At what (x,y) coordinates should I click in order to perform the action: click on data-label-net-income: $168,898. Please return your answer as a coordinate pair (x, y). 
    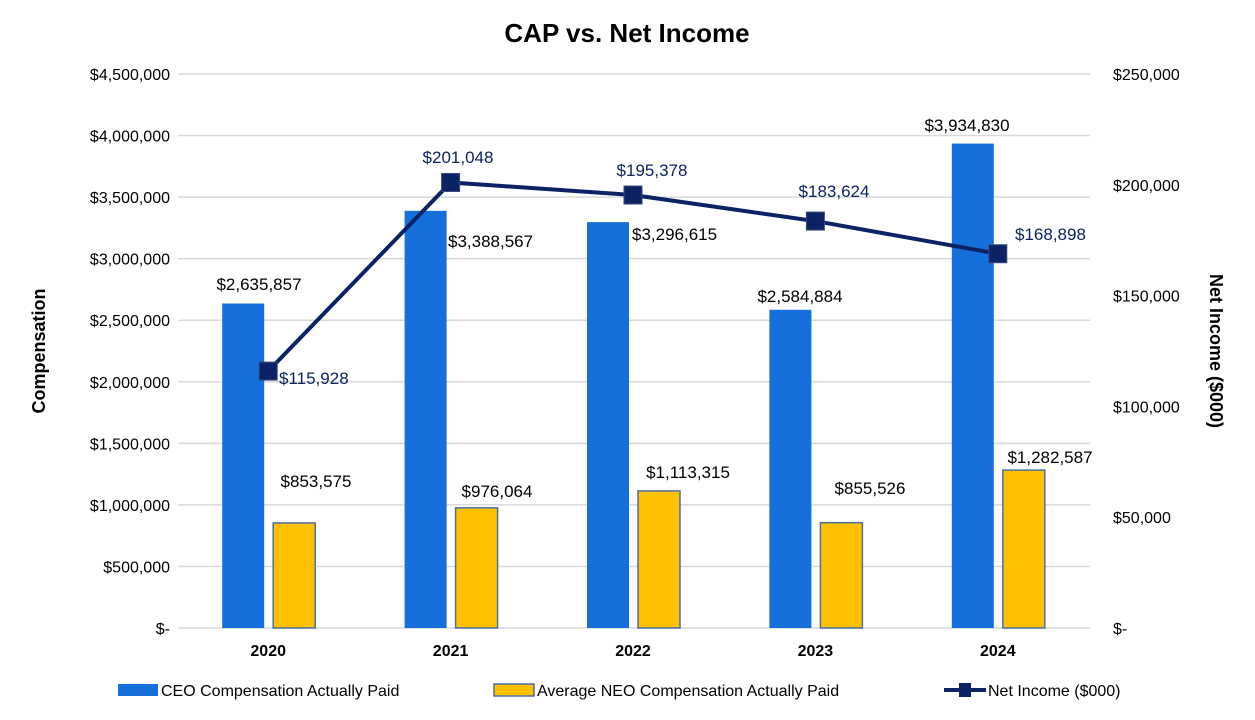
    Looking at the image, I should click on (1050, 234).